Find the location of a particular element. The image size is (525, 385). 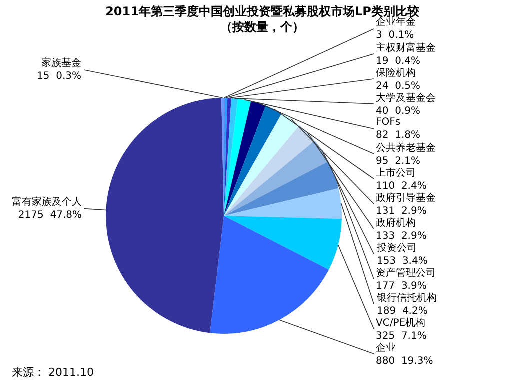

data-label: 15 0.3% is located at coordinates (59, 76).